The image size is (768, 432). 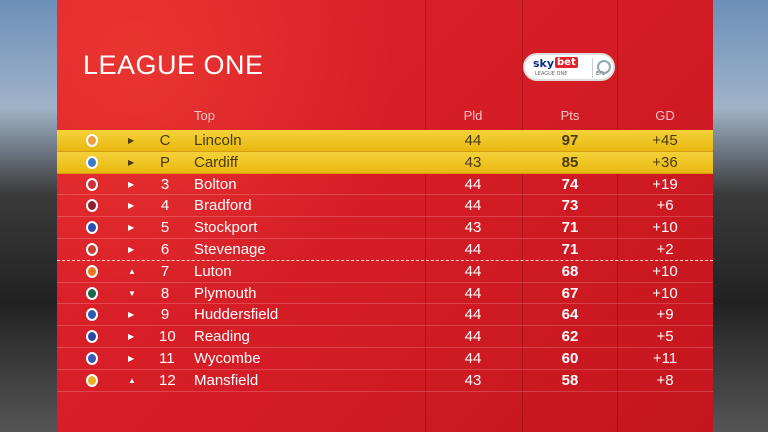 I want to click on goal-difference: +11, so click(x=665, y=358).